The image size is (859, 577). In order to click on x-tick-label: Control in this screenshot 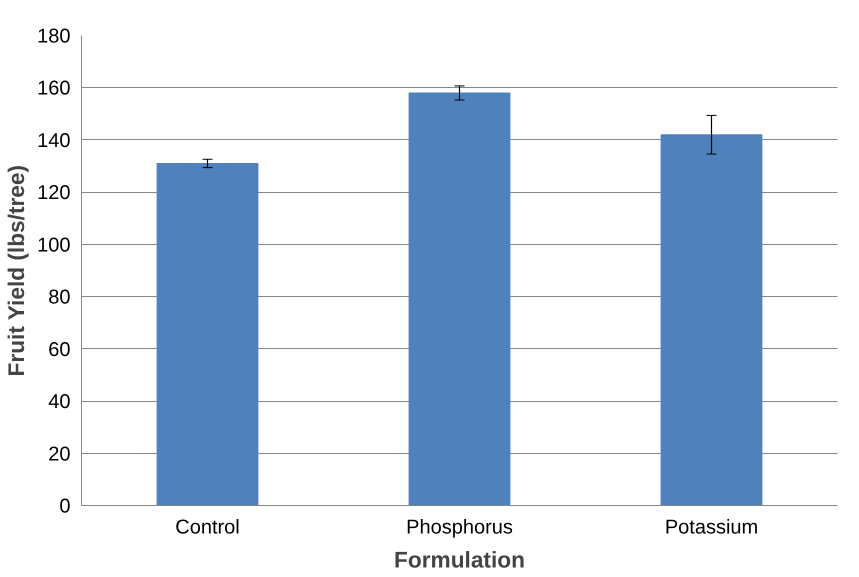, I will do `click(207, 527)`.